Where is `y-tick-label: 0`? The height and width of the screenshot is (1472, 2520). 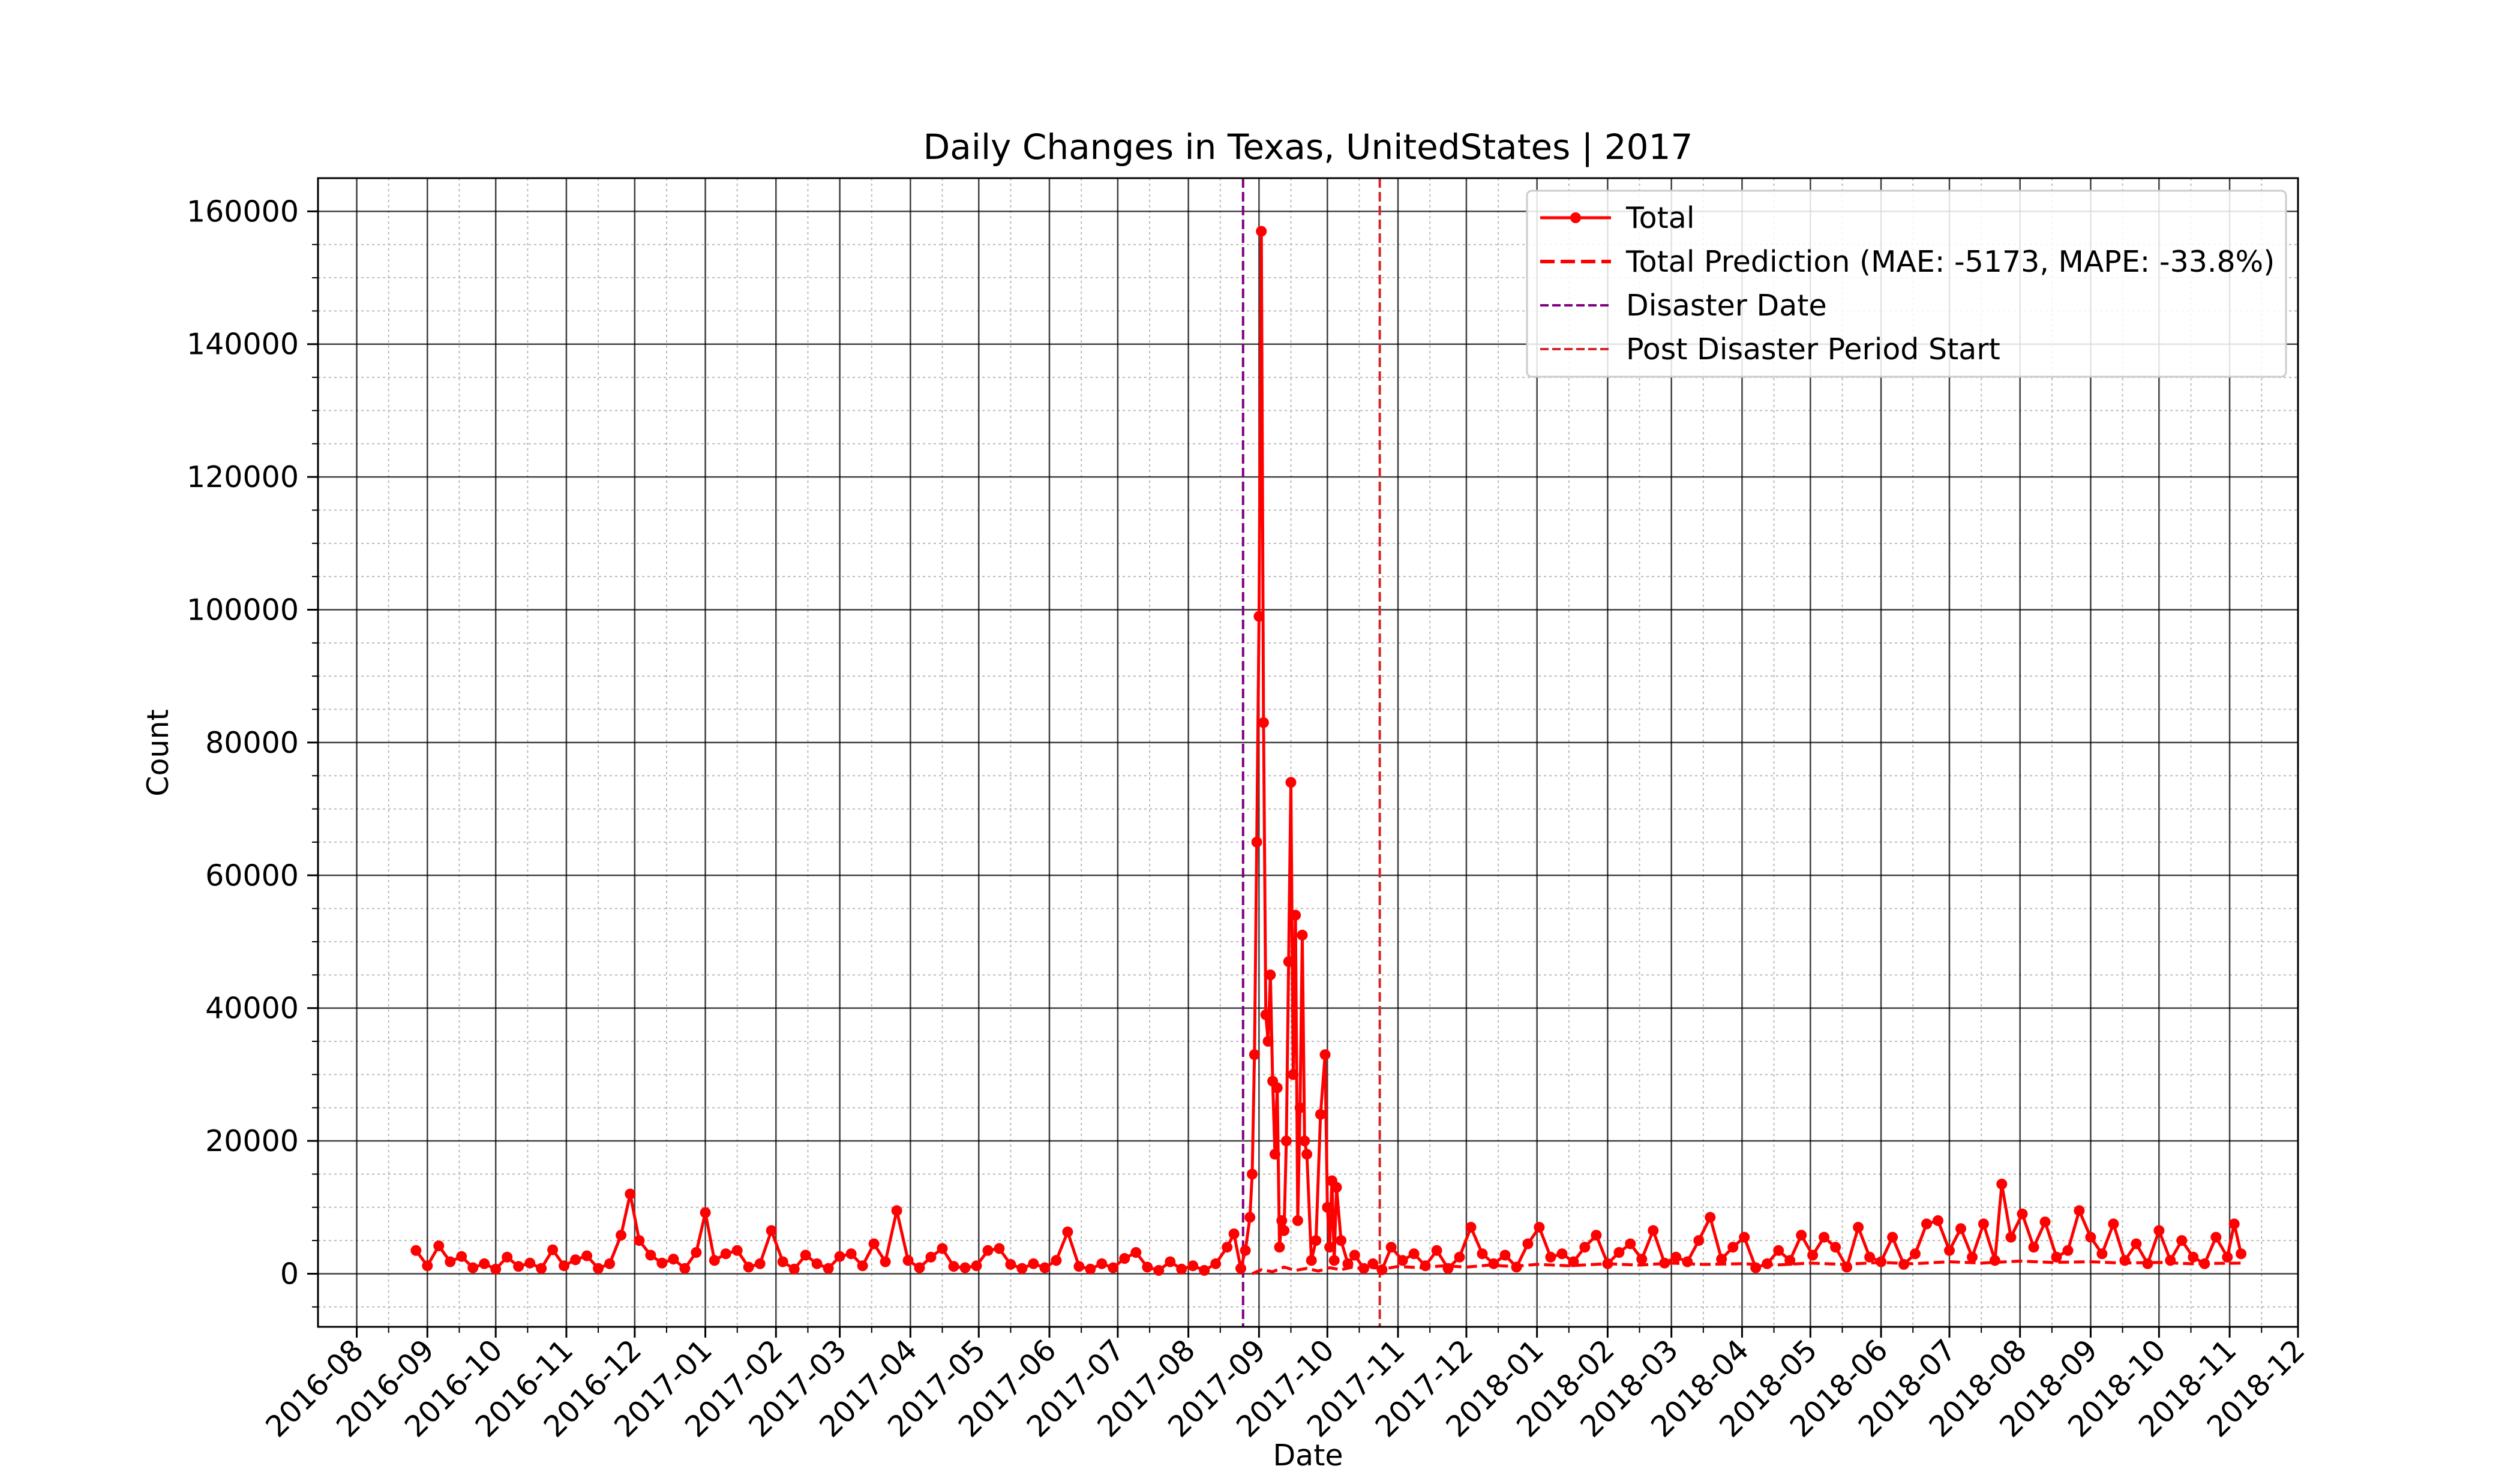
y-tick-label: 0 is located at coordinates (289, 1274).